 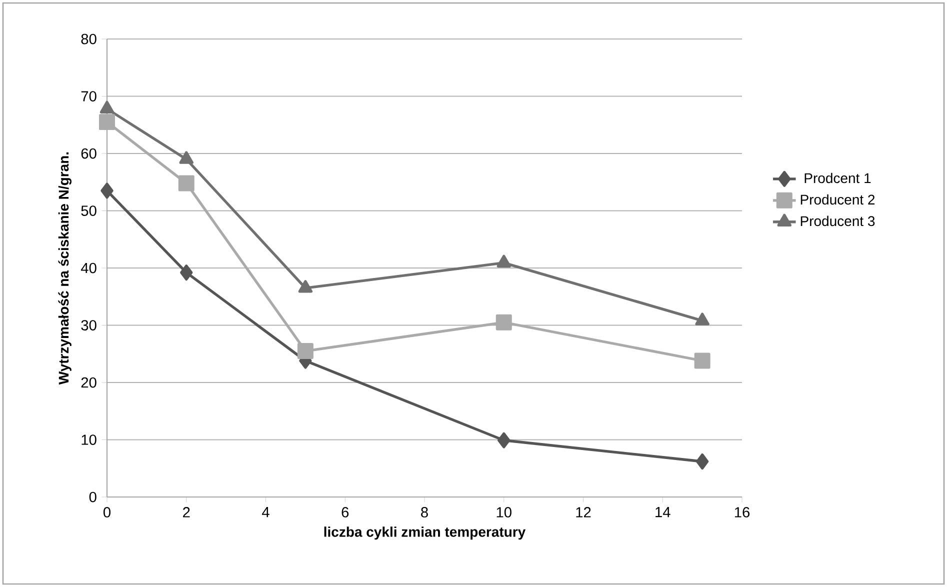 I want to click on y-tick-label: 60, so click(x=88, y=153).